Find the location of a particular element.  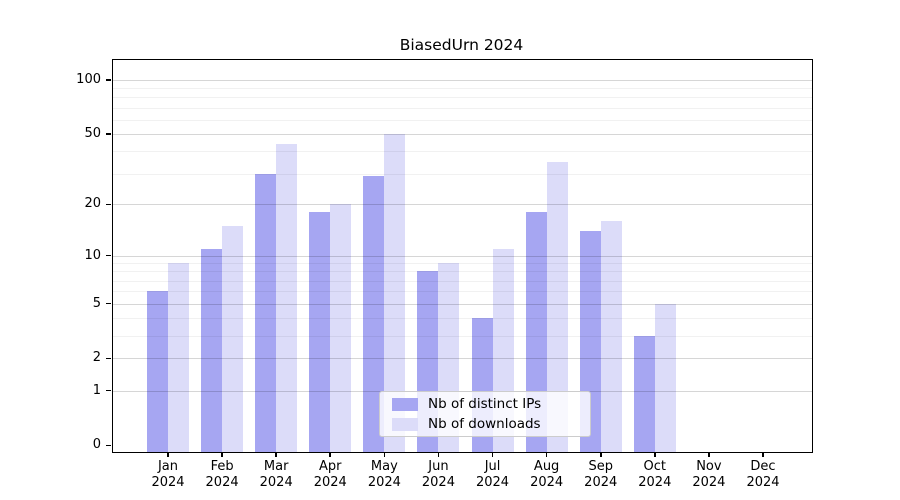

x-tick-label-dec: Dec 2024 is located at coordinates (763, 474).